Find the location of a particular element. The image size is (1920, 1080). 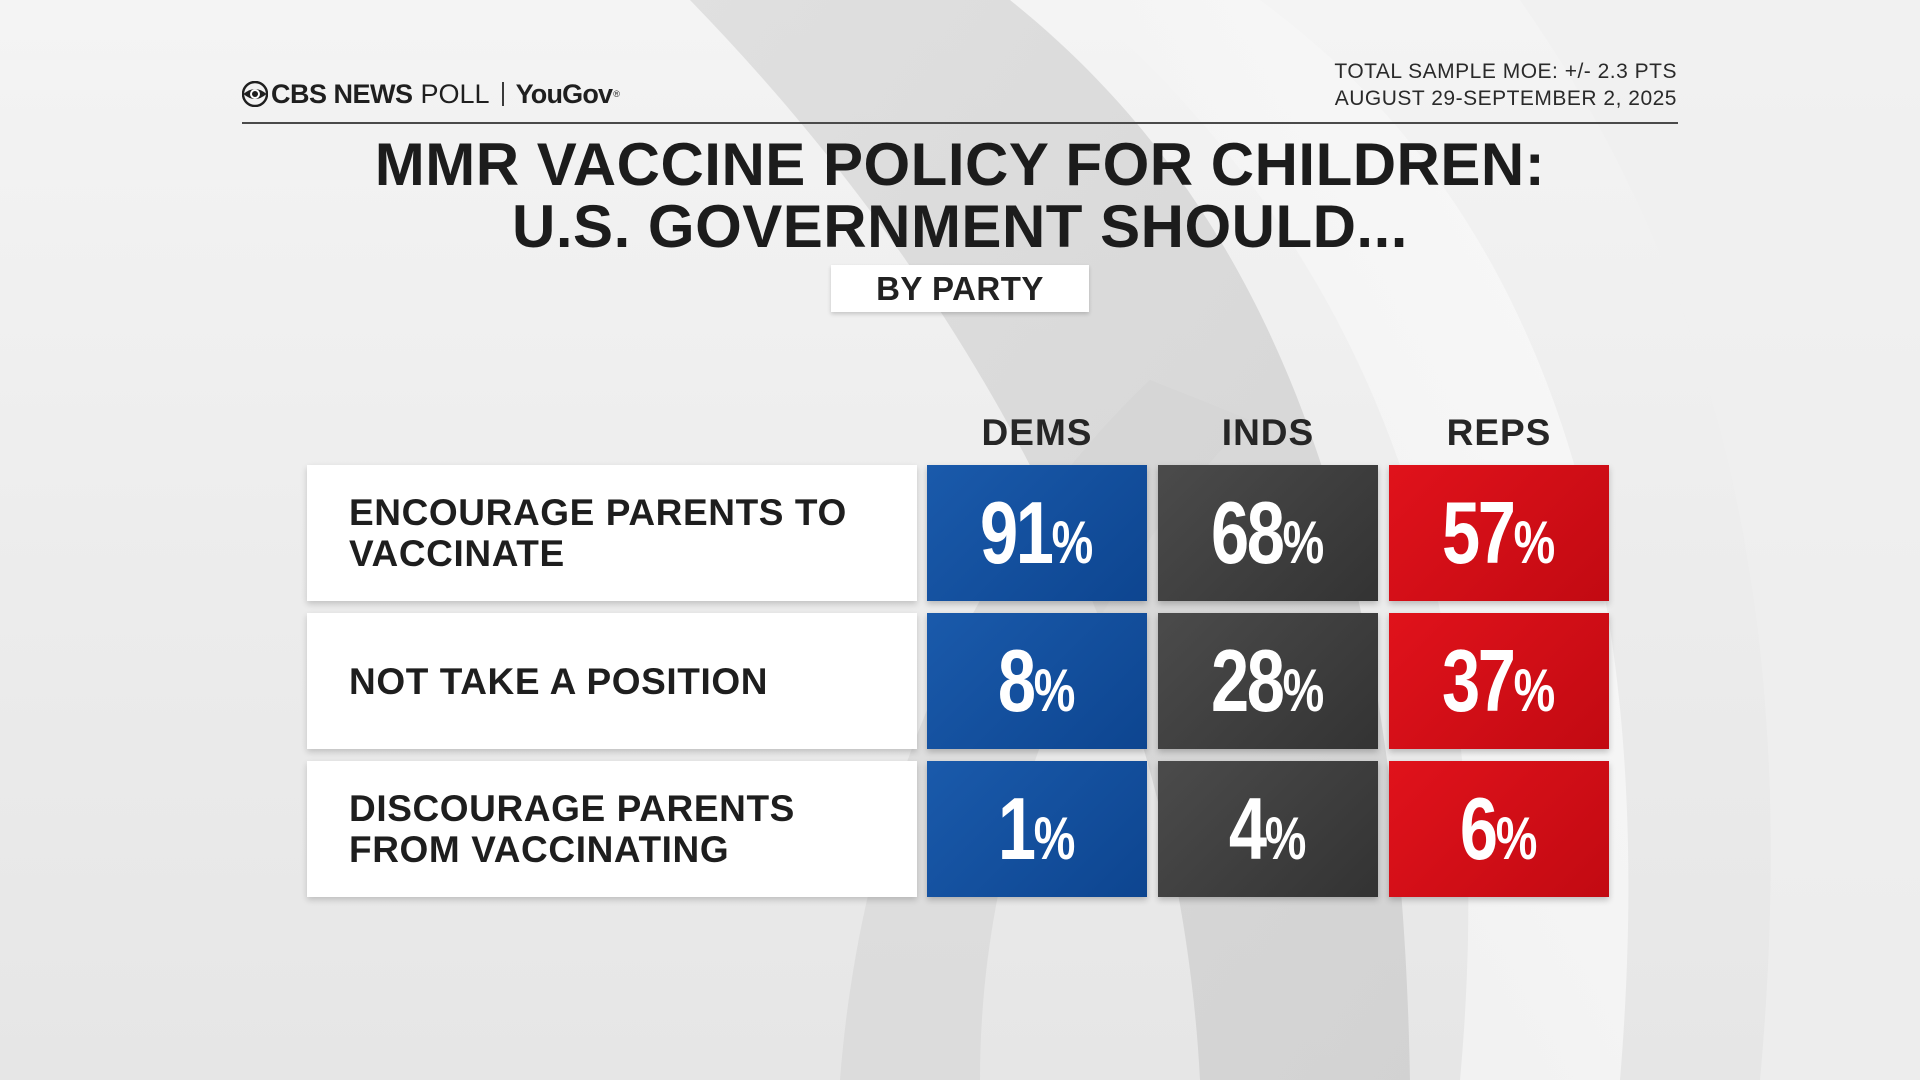

row-label-text: DISCOURAGE PARENTS FROM VACCINATING is located at coordinates (572, 829).